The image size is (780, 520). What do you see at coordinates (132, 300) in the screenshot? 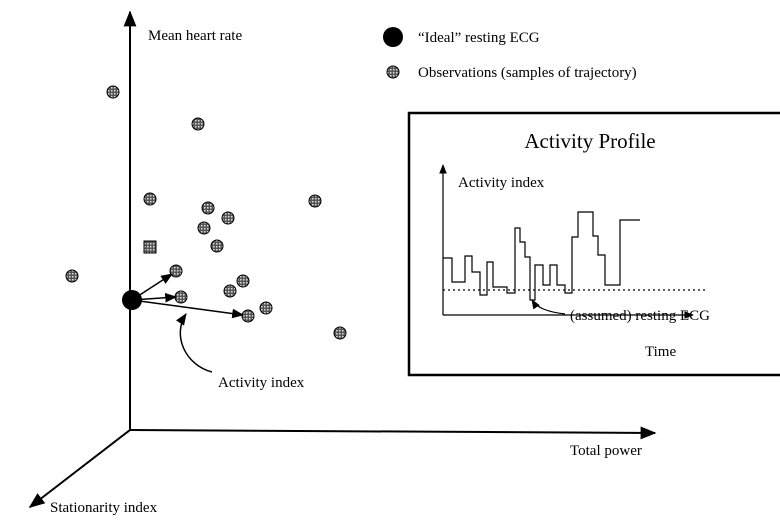
I see `ideal-point` at bounding box center [132, 300].